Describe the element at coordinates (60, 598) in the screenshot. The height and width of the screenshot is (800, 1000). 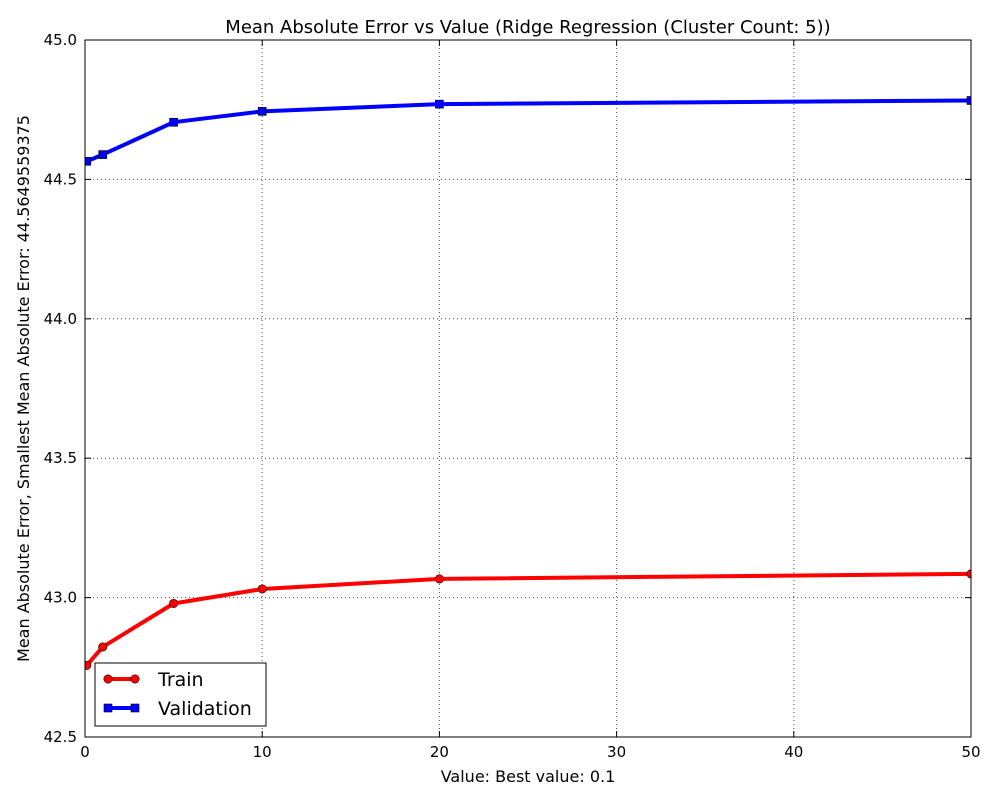
I see `y-tick-label: 43.0` at that location.